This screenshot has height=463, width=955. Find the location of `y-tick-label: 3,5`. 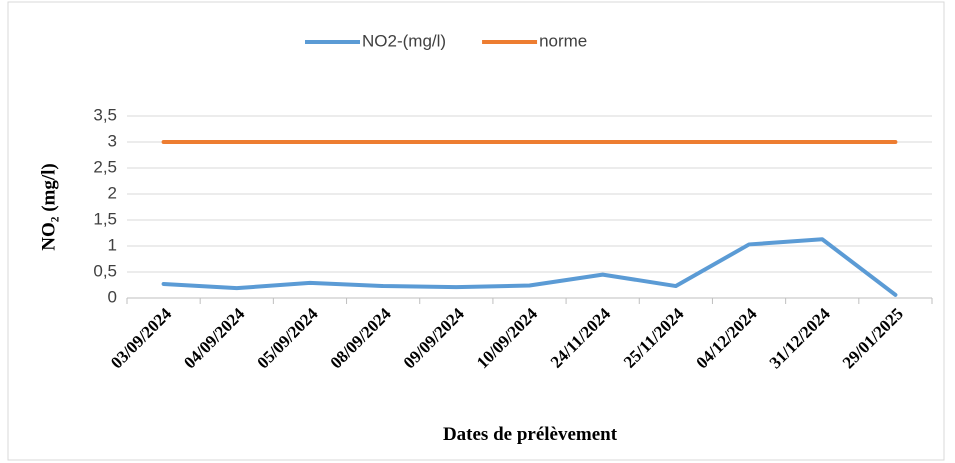

y-tick-label: 3,5 is located at coordinates (105, 114).